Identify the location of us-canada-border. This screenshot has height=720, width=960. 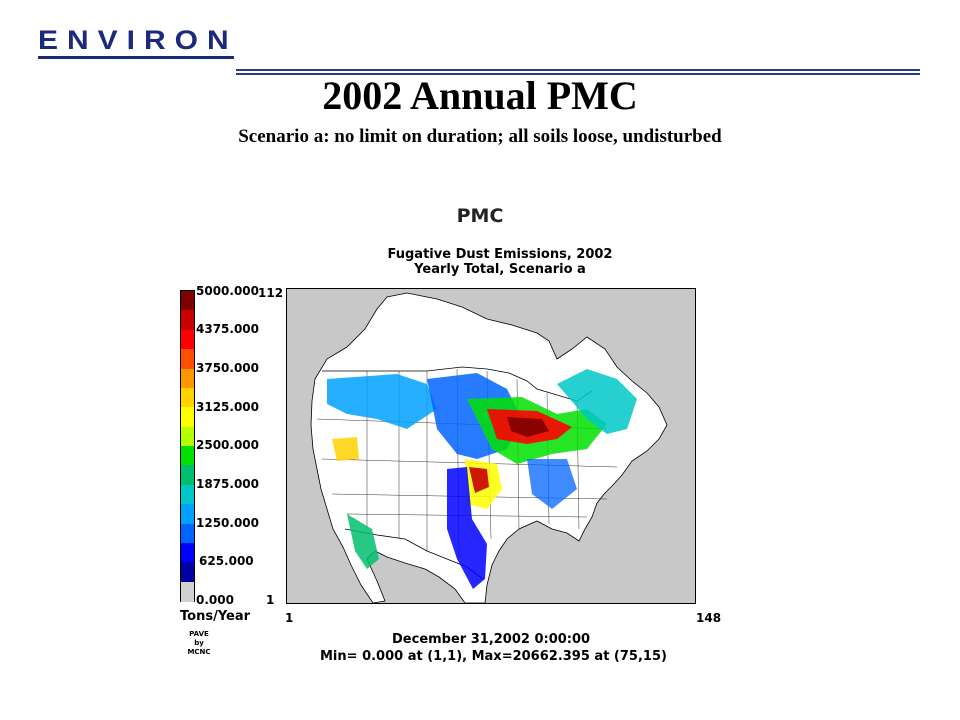
(457, 384).